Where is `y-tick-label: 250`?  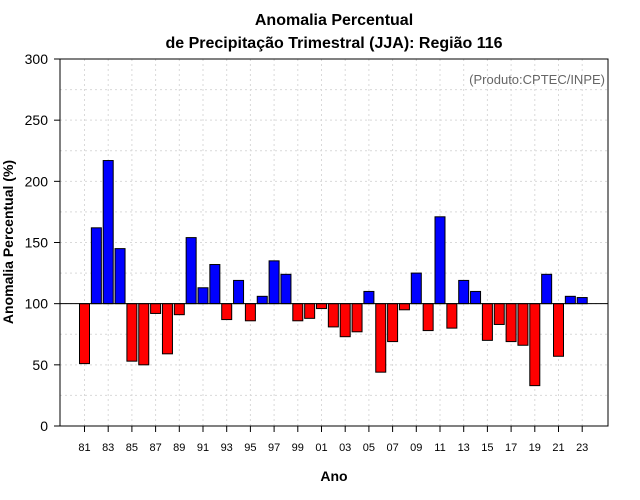
y-tick-label: 250 is located at coordinates (37, 120).